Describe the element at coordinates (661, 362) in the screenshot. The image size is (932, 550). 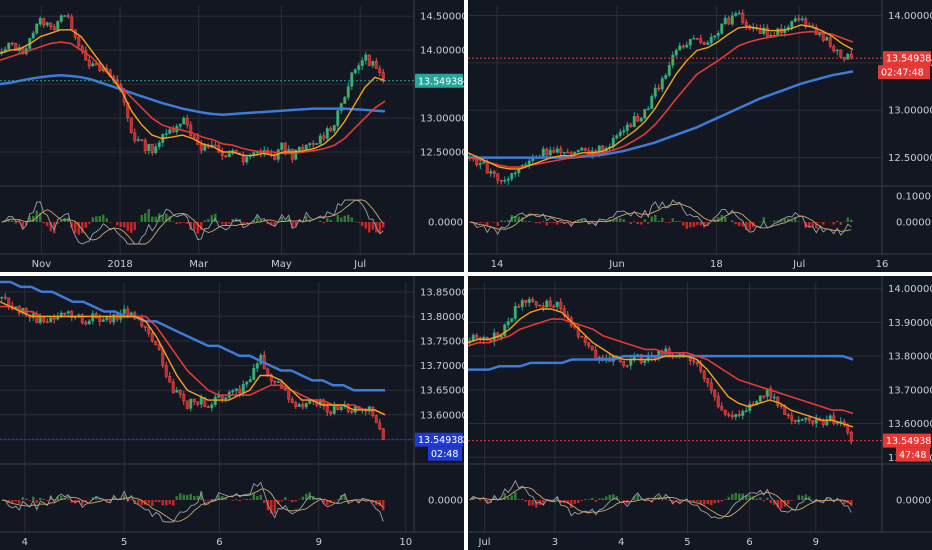
I see `moving-average-slow` at that location.